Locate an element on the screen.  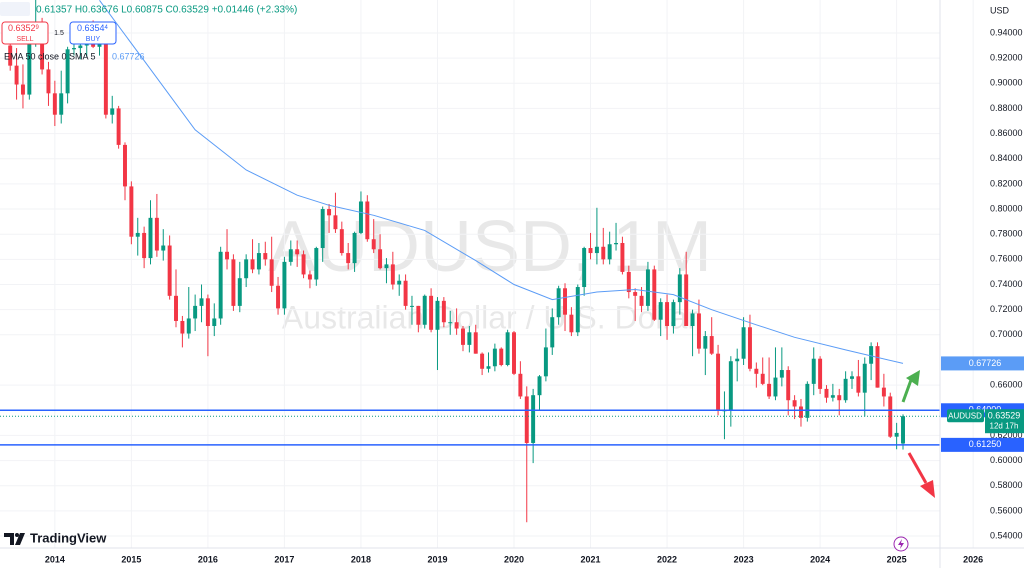
indicator-value: 0.67726 is located at coordinates (128, 56).